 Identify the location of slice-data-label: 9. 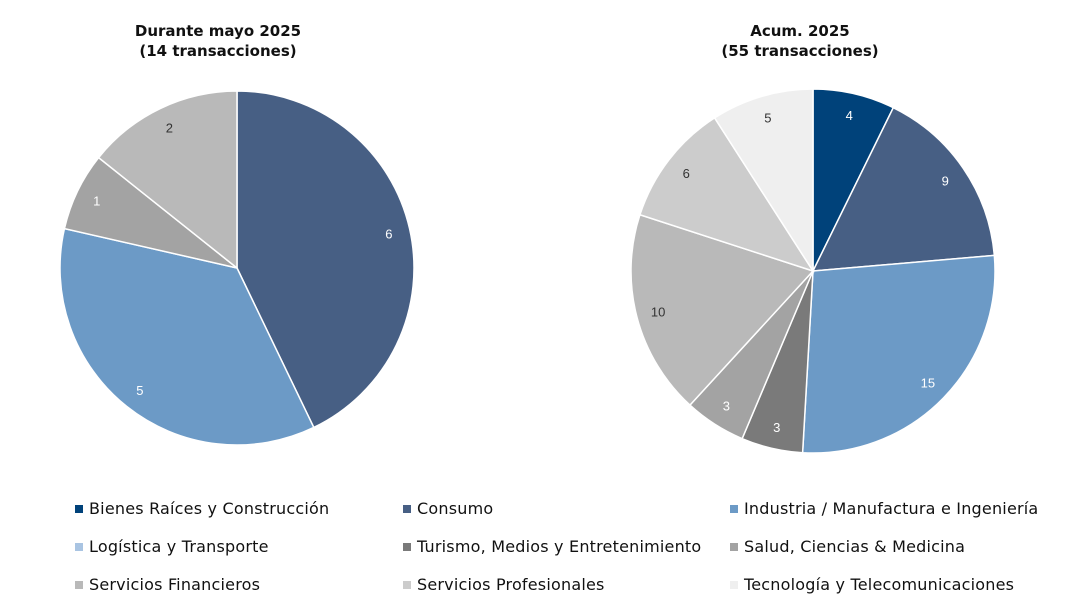
(945, 181).